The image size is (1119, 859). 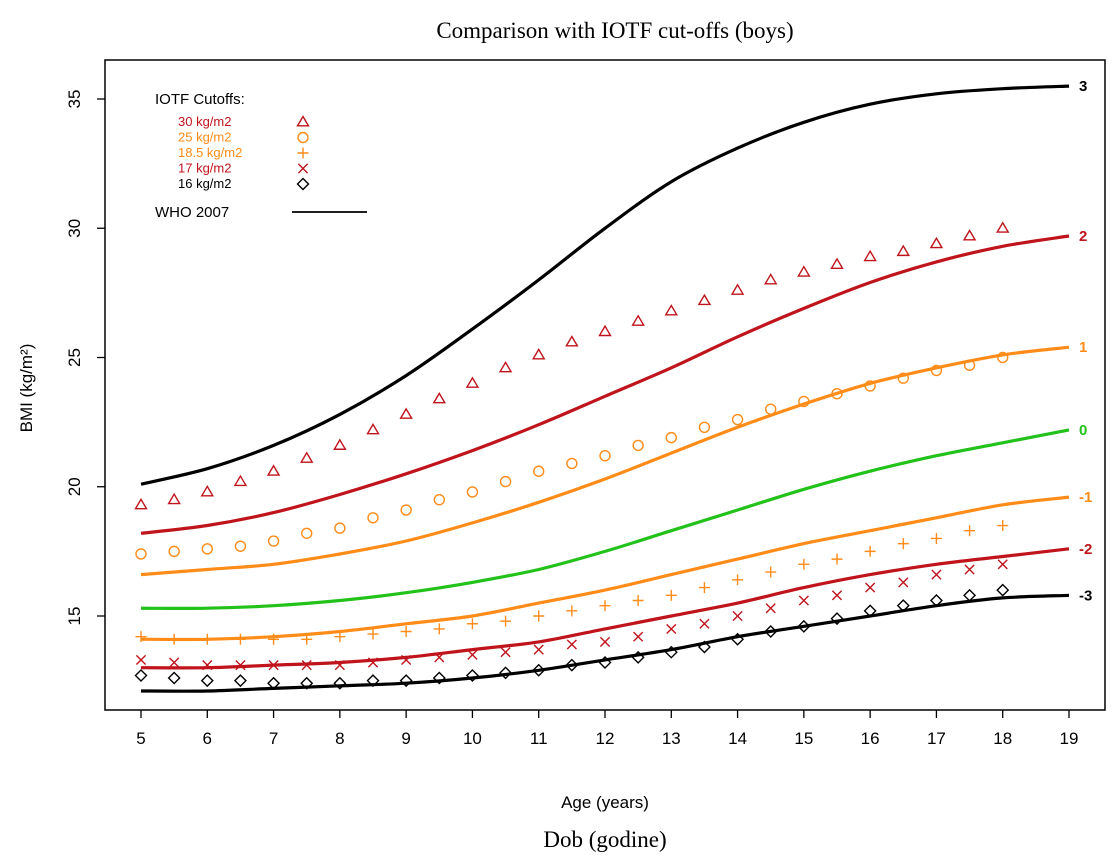 I want to click on x-axis: 5 6 7 8 9 10 11 12 13 14 15 16 17 18 19, so click(x=607, y=729).